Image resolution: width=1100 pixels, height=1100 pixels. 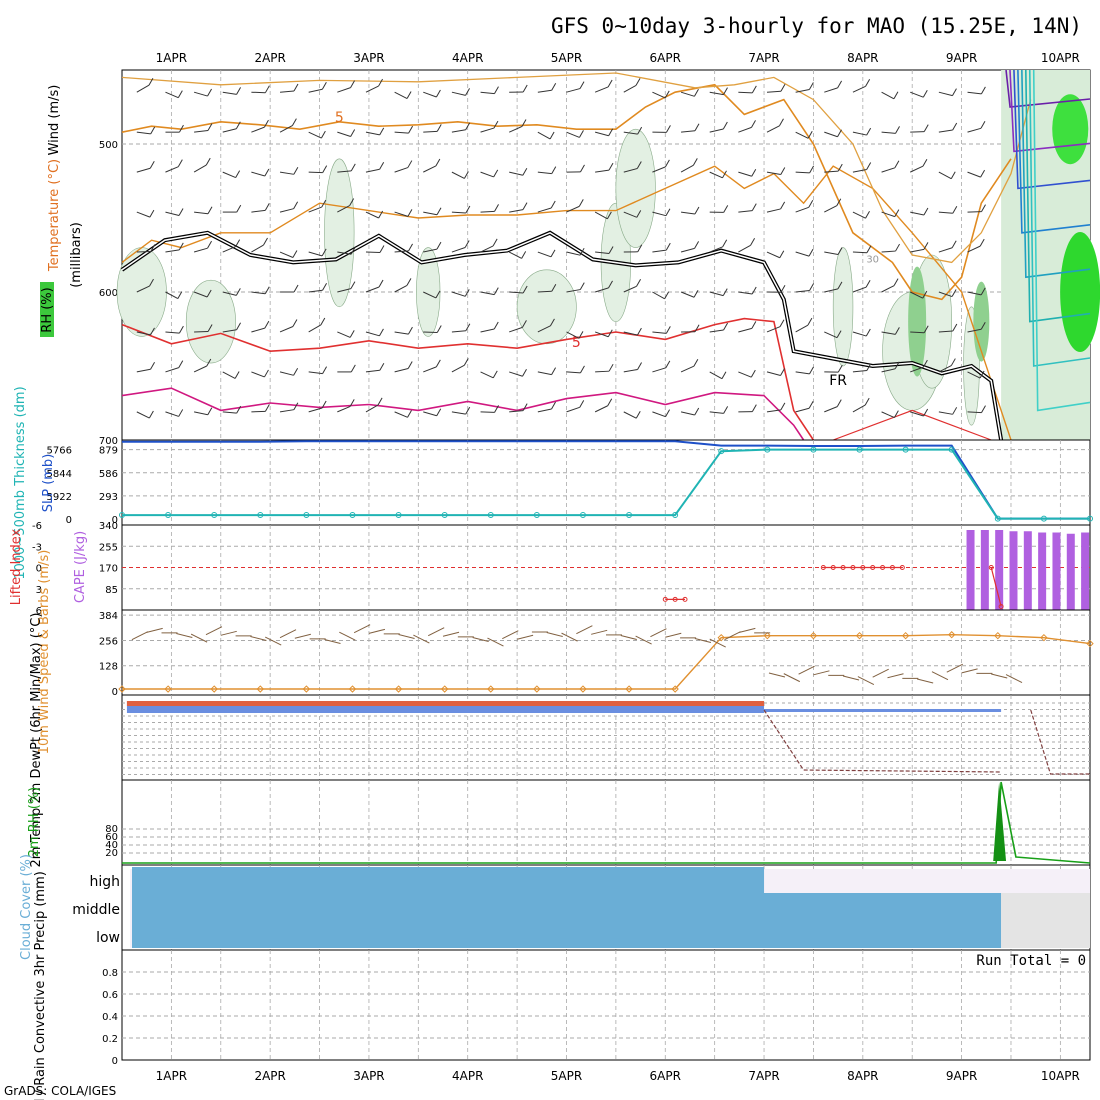 I want to click on pressure-tick: 500, so click(x=108, y=145).